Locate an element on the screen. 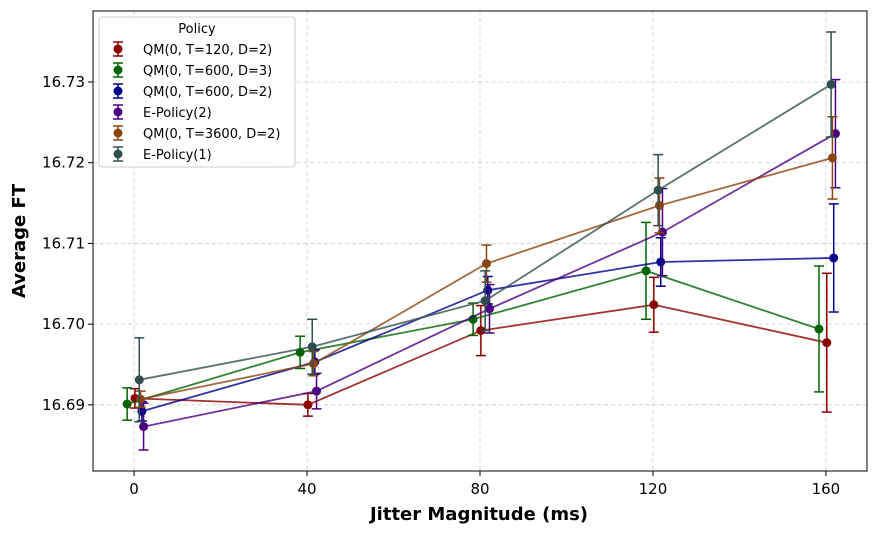  y-tick-label: 16.72 is located at coordinates (63, 163).